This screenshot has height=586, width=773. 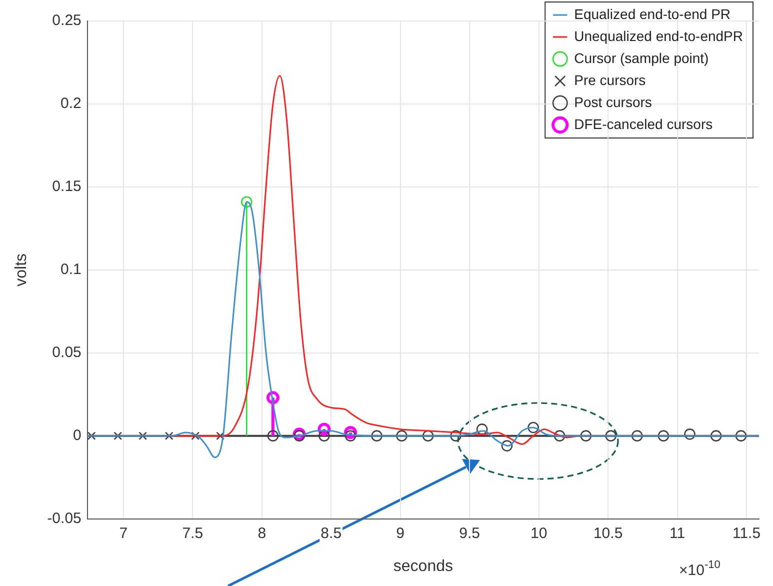 I want to click on y-tick-label: 0.2, so click(x=71, y=103).